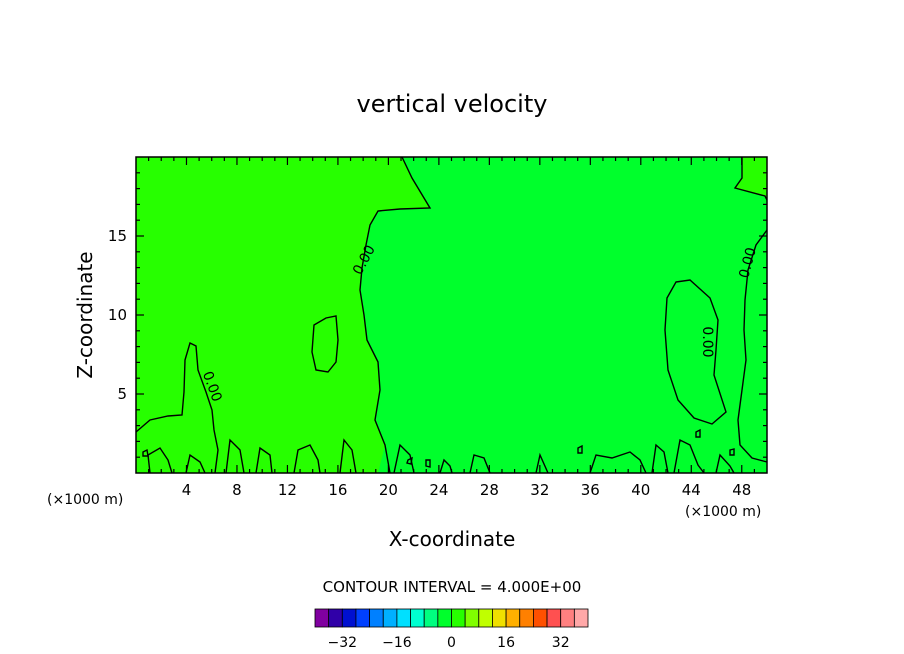 Image resolution: width=904 pixels, height=654 pixels. Describe the element at coordinates (388, 490) in the screenshot. I see `x-tick-label: 20` at that location.